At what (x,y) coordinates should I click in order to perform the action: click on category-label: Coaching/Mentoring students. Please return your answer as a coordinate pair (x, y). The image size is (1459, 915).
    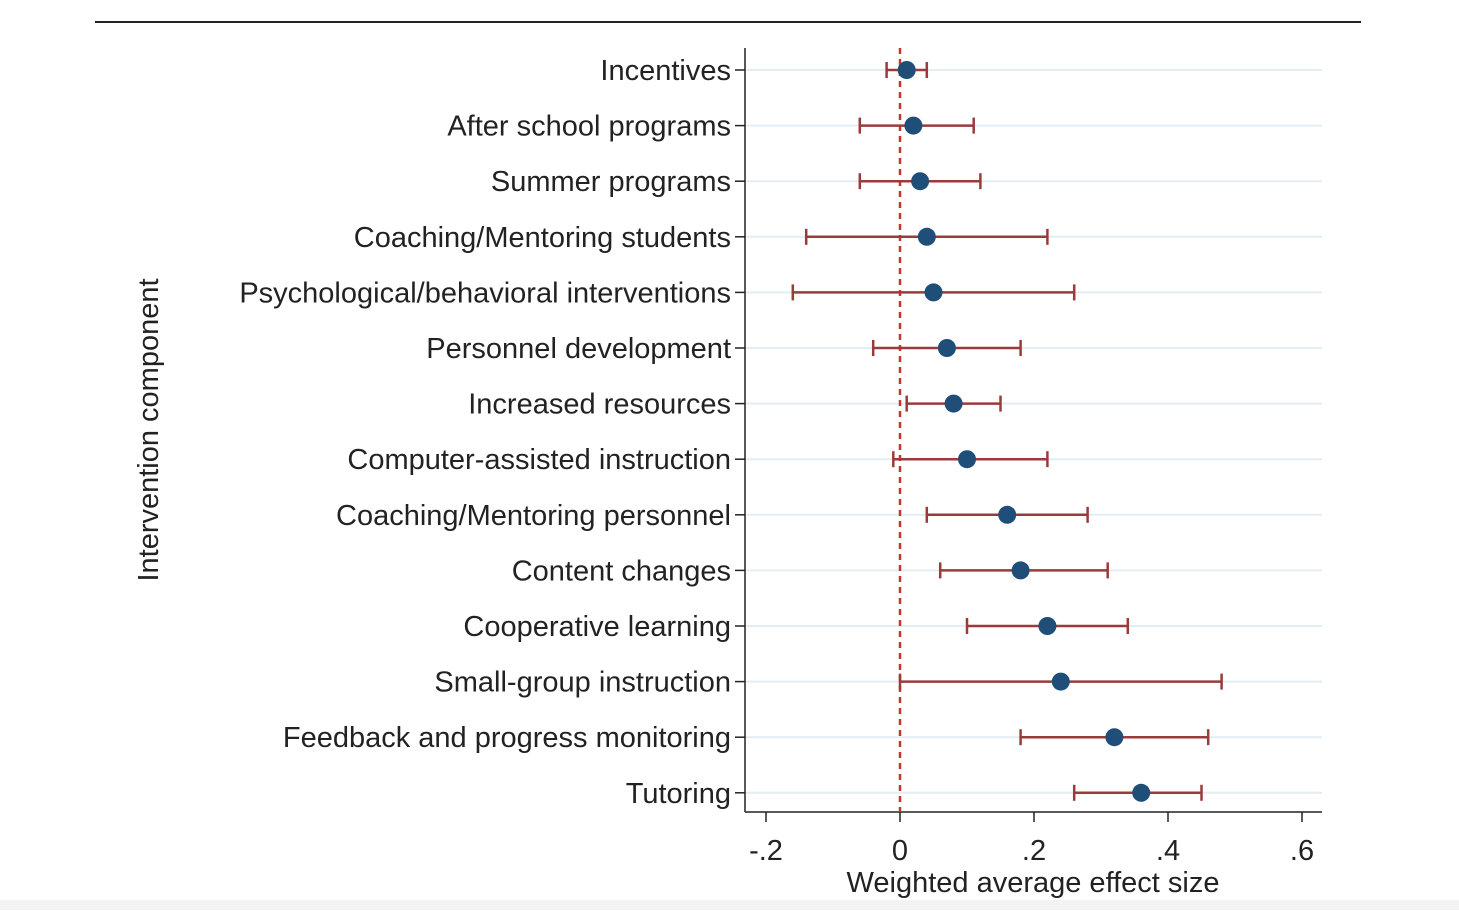
    Looking at the image, I should click on (542, 238).